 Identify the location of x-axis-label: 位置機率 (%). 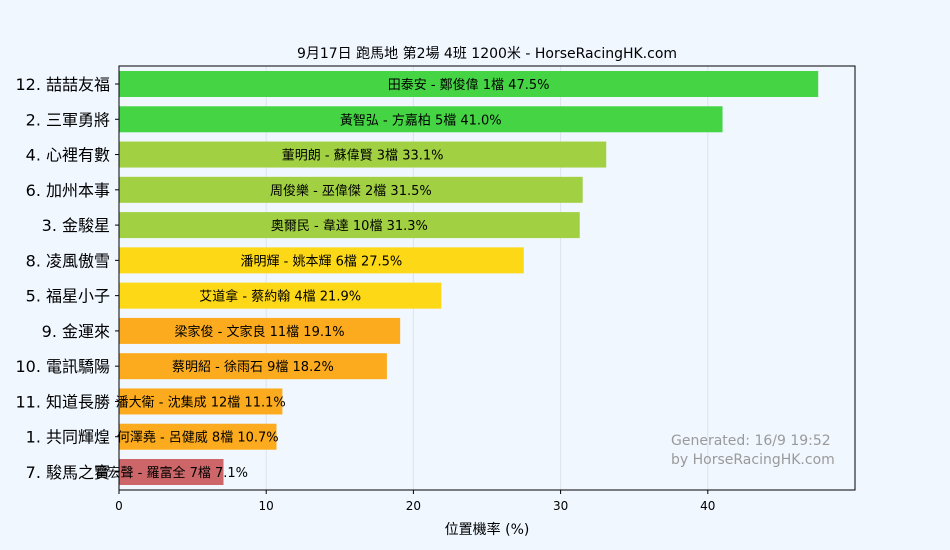
(487, 529).